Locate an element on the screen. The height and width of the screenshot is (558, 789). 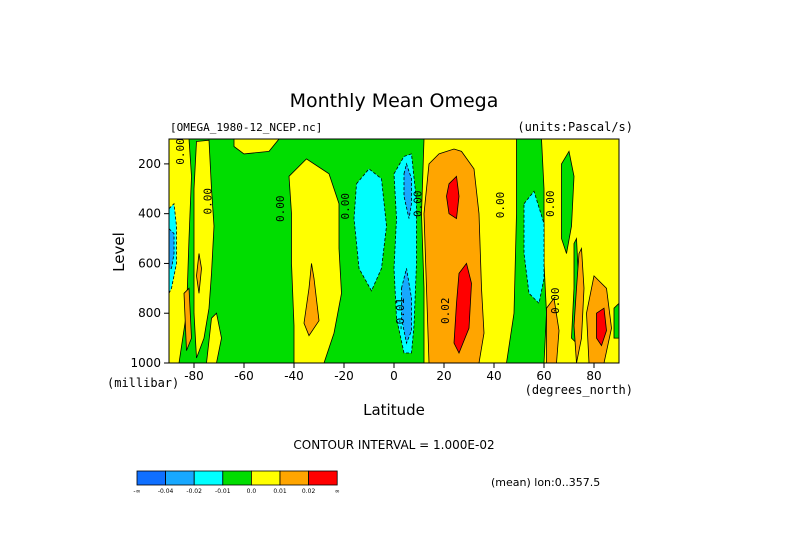
x-axis-ticks: -80 -60 -40 -20 0 20 40 60 80 is located at coordinates (393, 373).